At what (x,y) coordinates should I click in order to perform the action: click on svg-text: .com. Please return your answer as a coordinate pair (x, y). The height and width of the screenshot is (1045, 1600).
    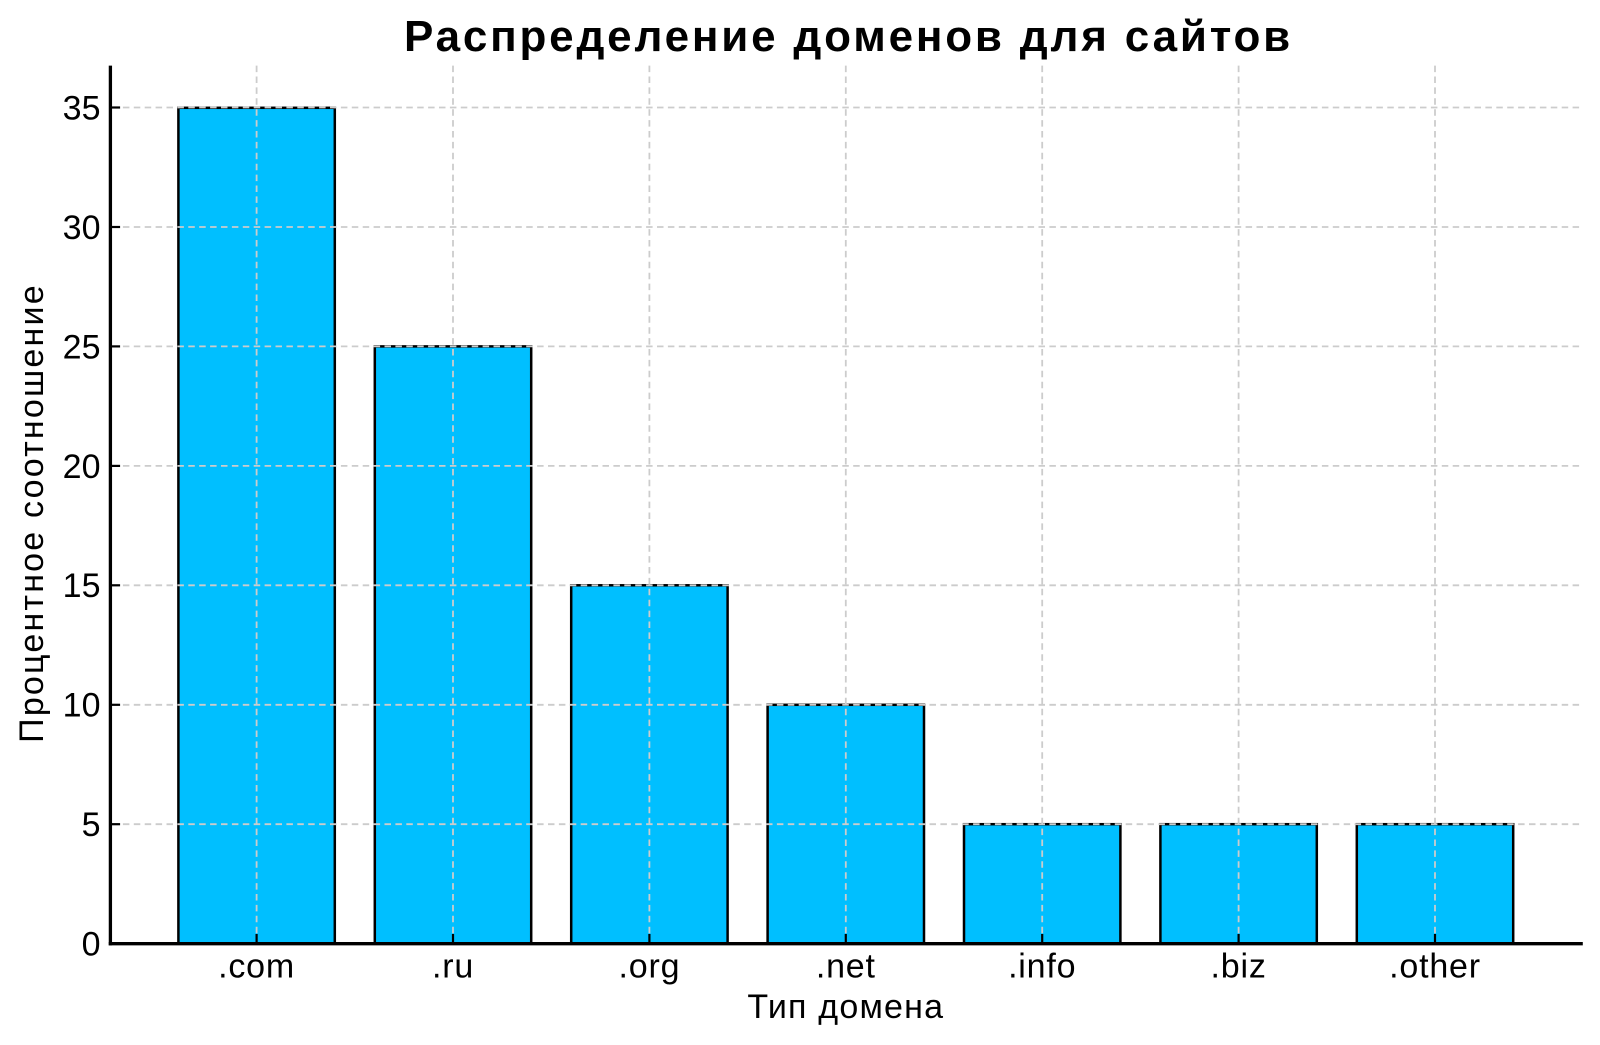
    Looking at the image, I should click on (256, 967).